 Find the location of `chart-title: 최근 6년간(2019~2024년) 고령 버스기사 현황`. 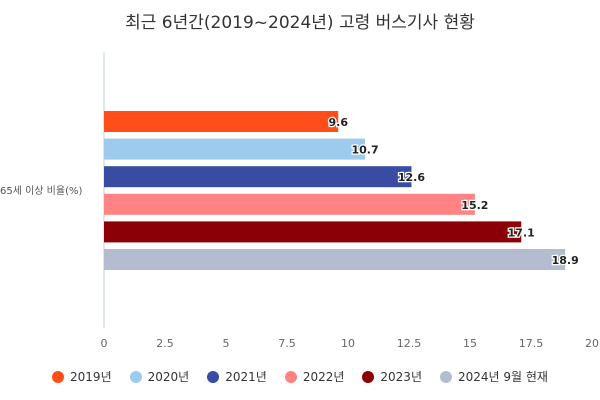

chart-title: 최근 6년간(2019~2024년) 고령 버스기사 현황 is located at coordinates (300, 23).